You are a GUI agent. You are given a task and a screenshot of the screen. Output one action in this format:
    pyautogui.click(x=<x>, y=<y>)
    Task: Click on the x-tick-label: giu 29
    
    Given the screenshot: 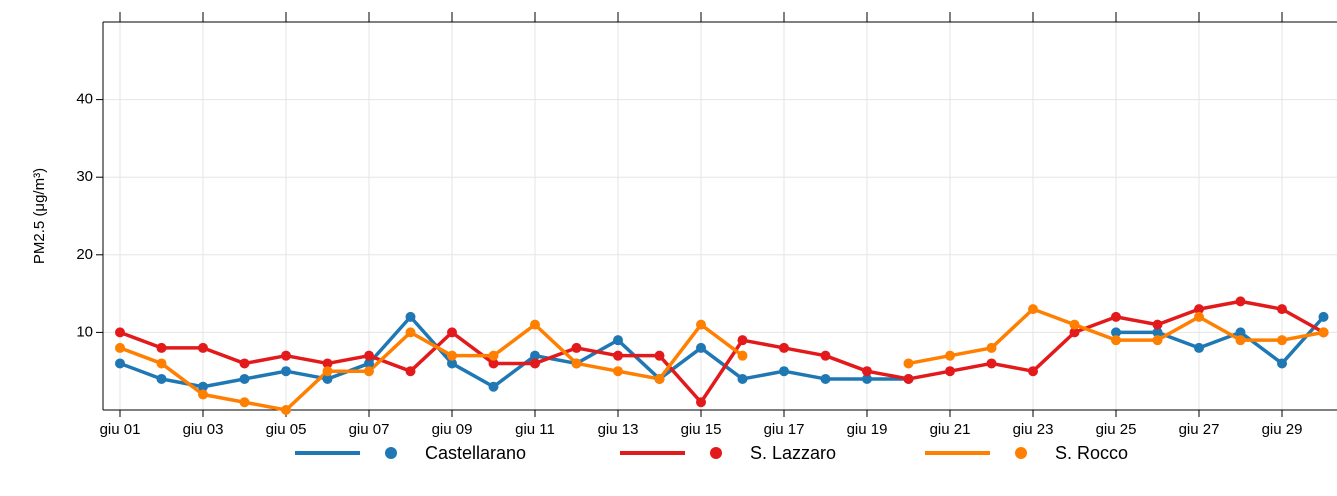 What is the action you would take?
    pyautogui.click(x=1282, y=429)
    